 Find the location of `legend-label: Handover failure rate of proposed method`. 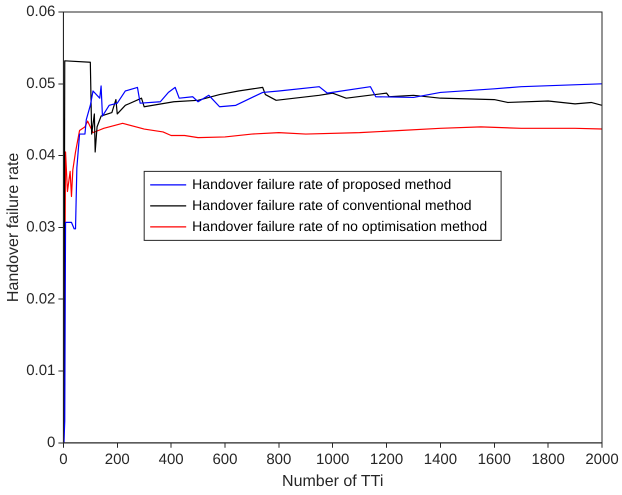

legend-label: Handover failure rate of proposed method is located at coordinates (322, 184).